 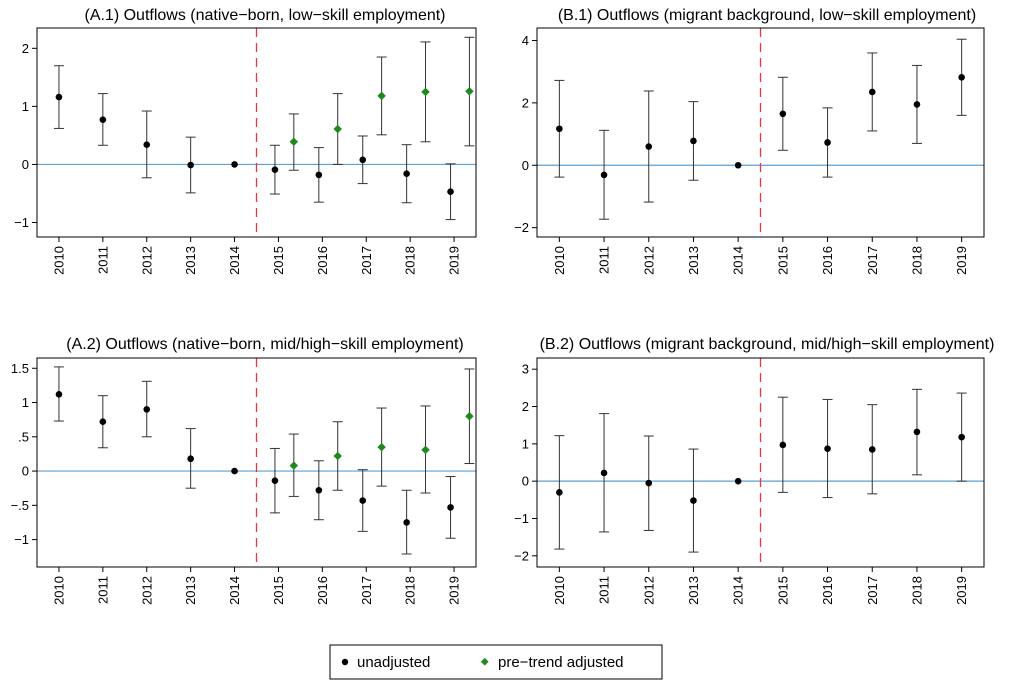 I want to click on y-tick-label: .5, so click(x=23, y=436).